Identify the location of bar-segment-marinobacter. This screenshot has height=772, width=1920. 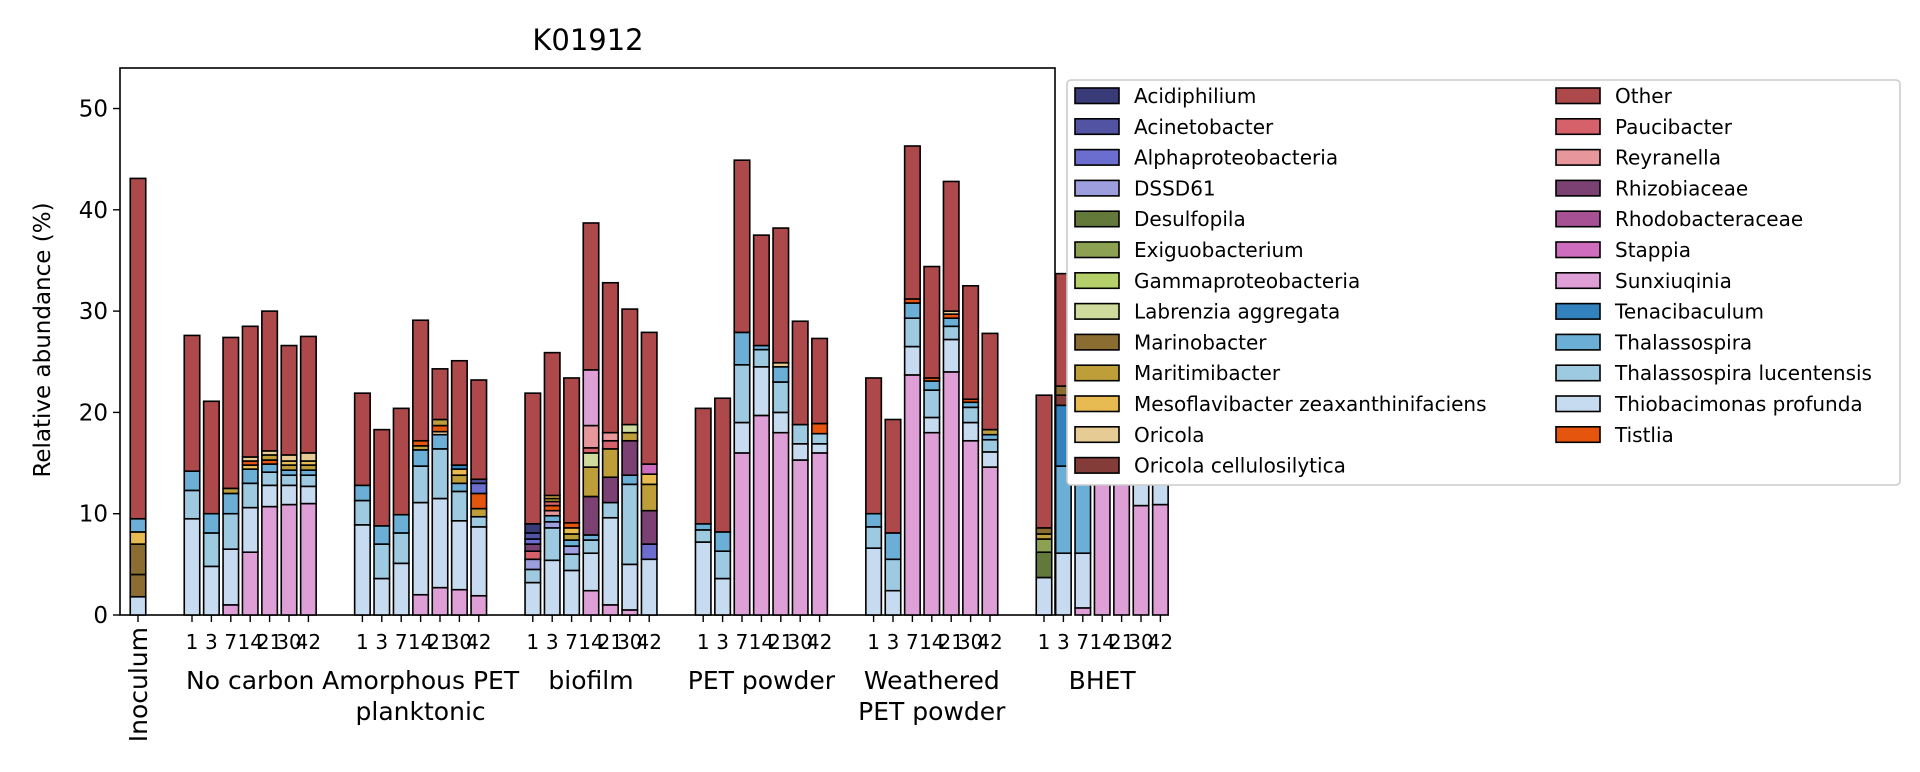
(138, 585).